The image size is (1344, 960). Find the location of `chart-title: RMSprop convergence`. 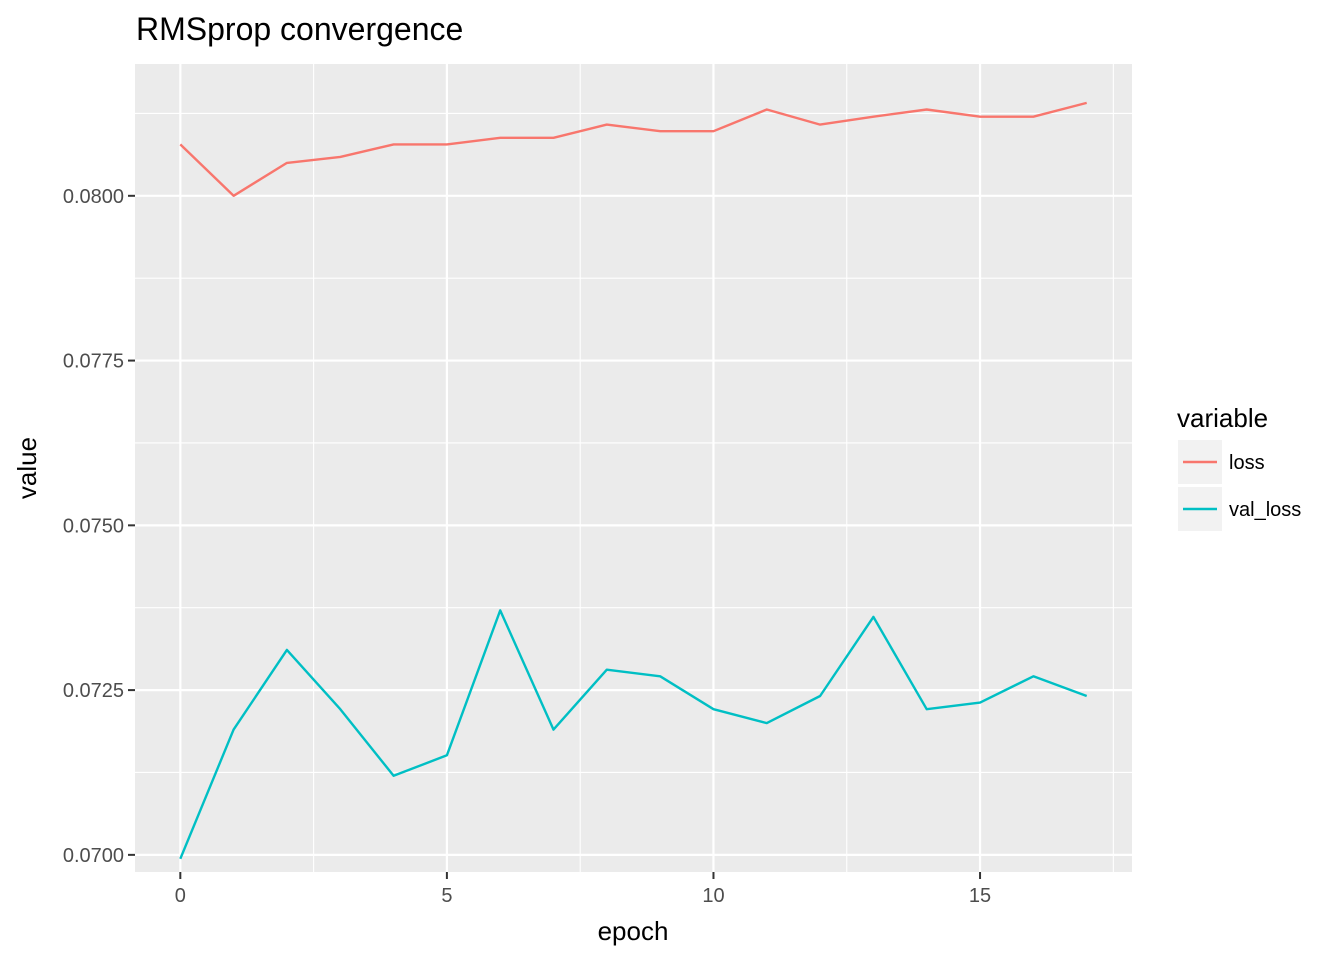

chart-title: RMSprop convergence is located at coordinates (299, 29).